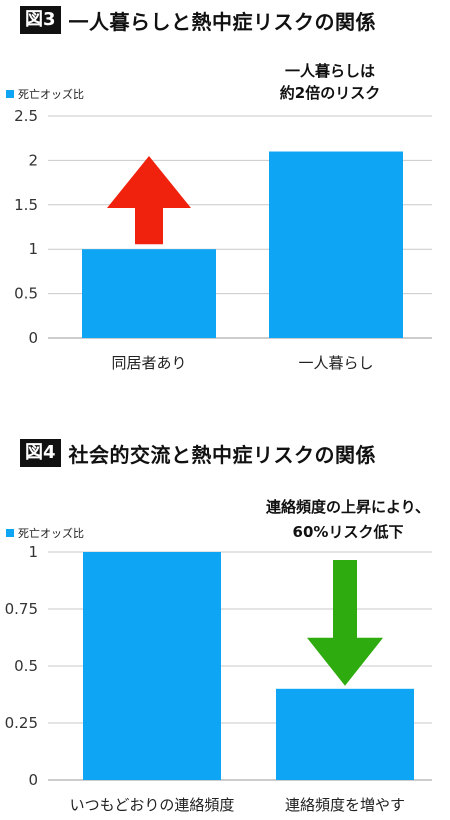 Image resolution: width=450 pixels, height=820 pixels. What do you see at coordinates (33, 160) in the screenshot?
I see `y-tick-label: 2` at bounding box center [33, 160].